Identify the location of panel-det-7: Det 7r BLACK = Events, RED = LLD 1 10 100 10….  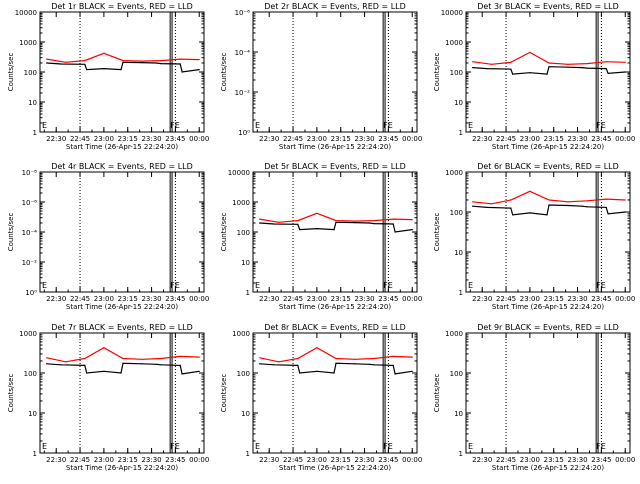
(108, 397).